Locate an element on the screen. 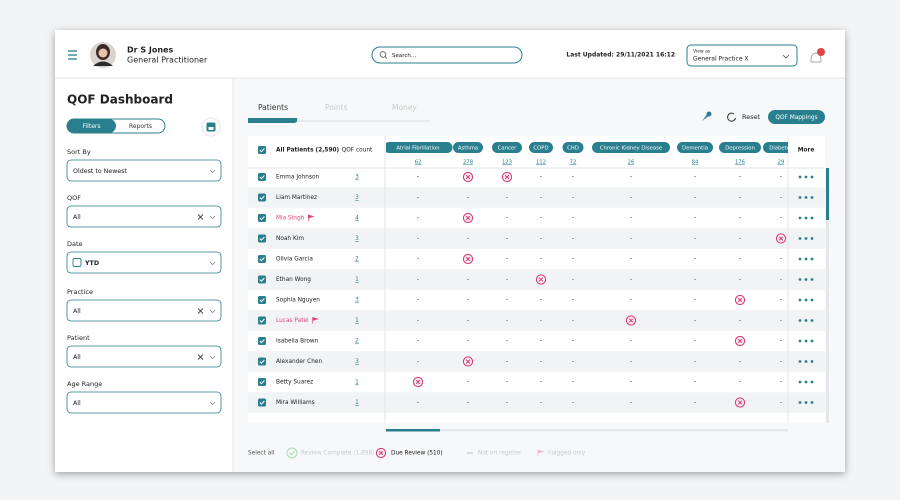 This screenshot has height=500, width=900. column-count: 123 is located at coordinates (507, 163).